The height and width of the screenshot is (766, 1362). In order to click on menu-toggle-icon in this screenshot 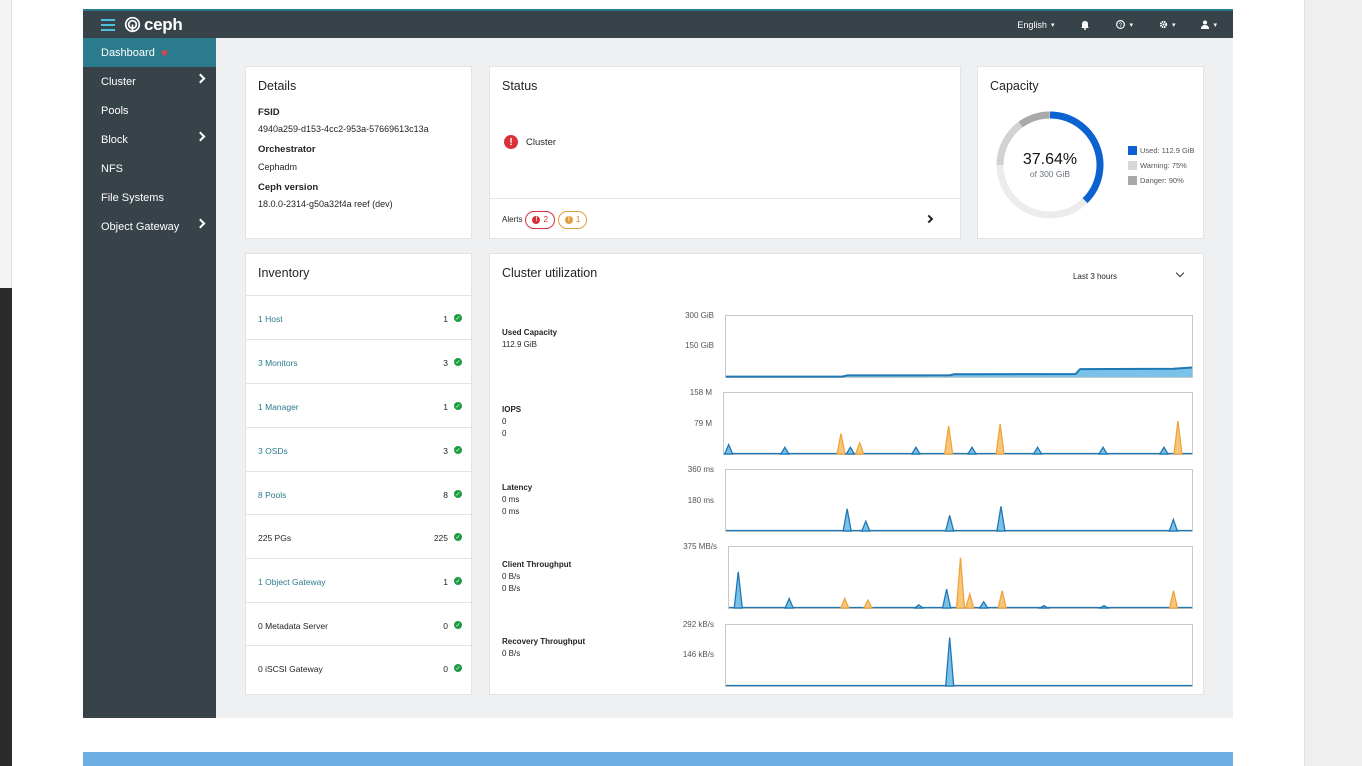, I will do `click(108, 24)`.